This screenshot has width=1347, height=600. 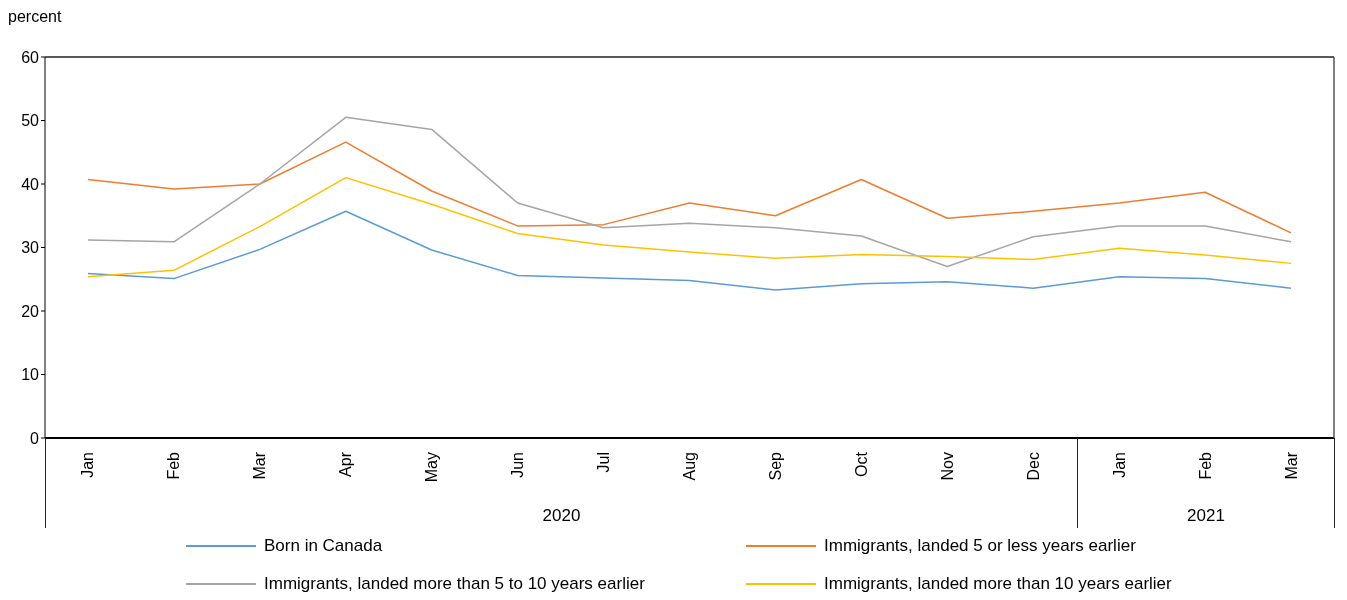 I want to click on text: 2020, so click(x=561, y=516).